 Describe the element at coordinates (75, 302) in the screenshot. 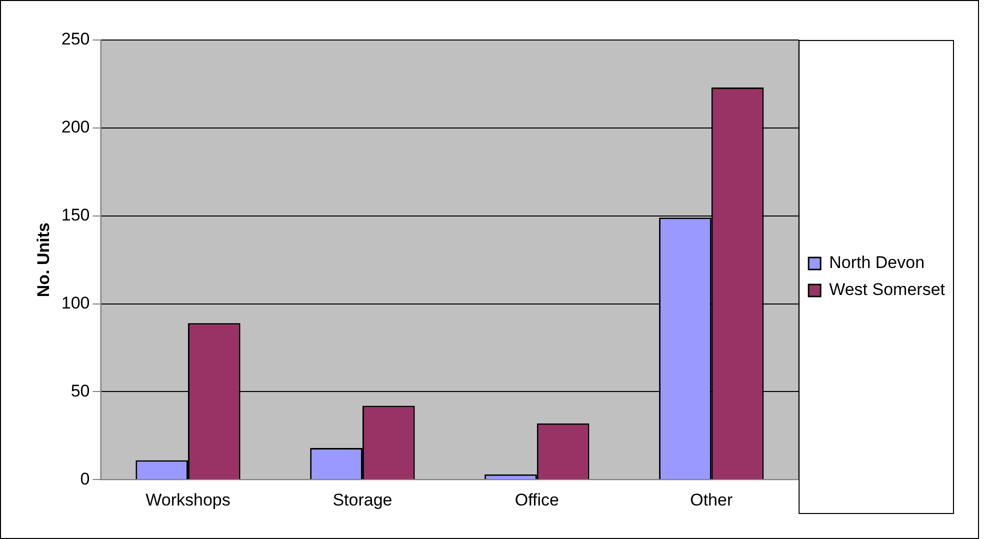

I see `y-tick-label: 100` at that location.